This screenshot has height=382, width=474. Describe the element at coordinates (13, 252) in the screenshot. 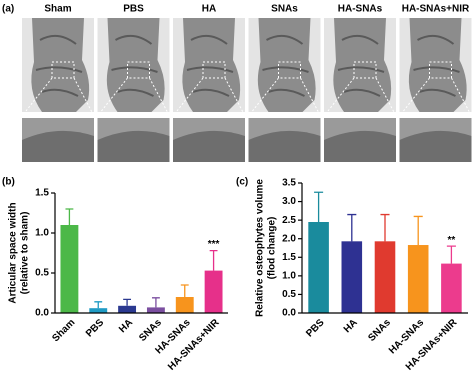

I see `y-axis-label: Articular space width` at that location.